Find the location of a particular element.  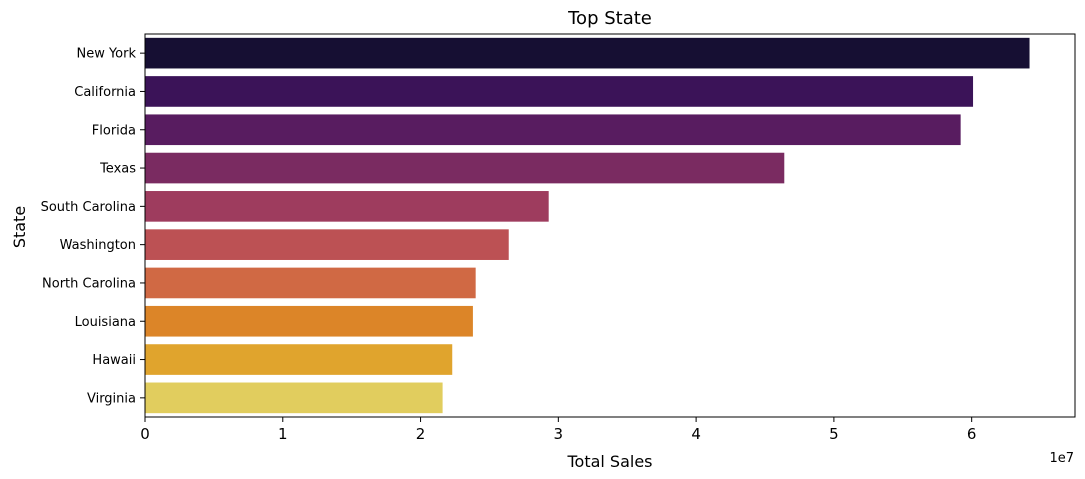

y-tick-label: South Carolina is located at coordinates (88, 207).